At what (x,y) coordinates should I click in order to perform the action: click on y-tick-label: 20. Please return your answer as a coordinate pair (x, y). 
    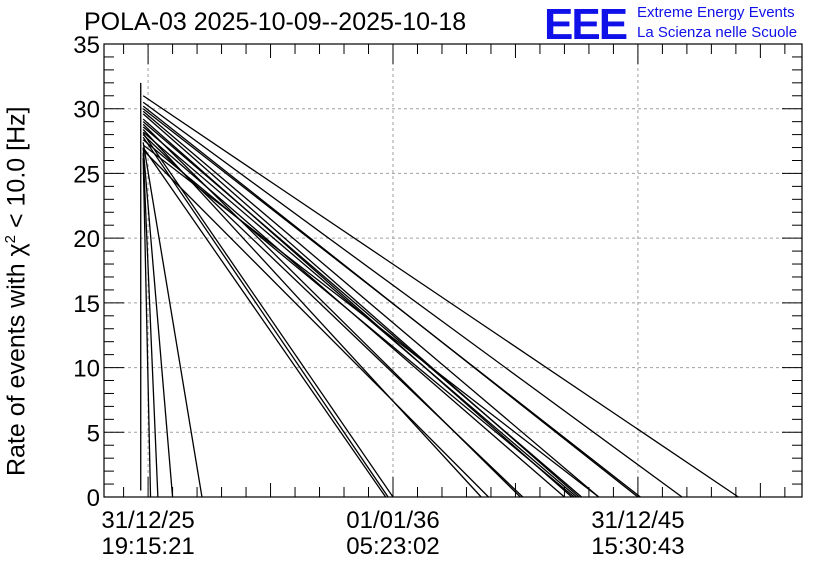
    Looking at the image, I should click on (86, 239).